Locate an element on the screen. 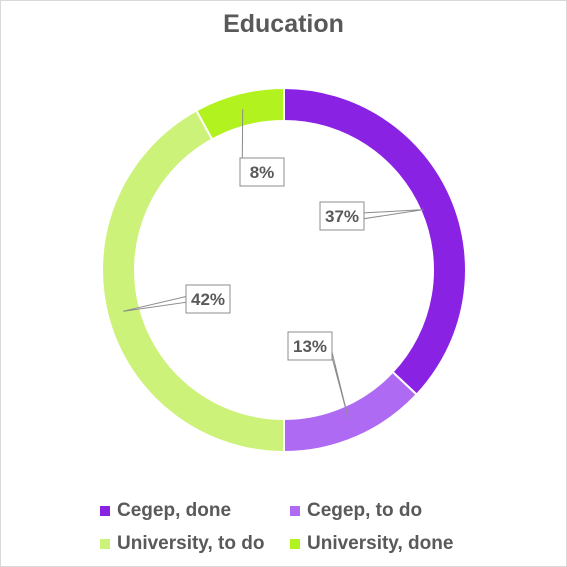  legend-item-university-done: University, done is located at coordinates (371, 544).